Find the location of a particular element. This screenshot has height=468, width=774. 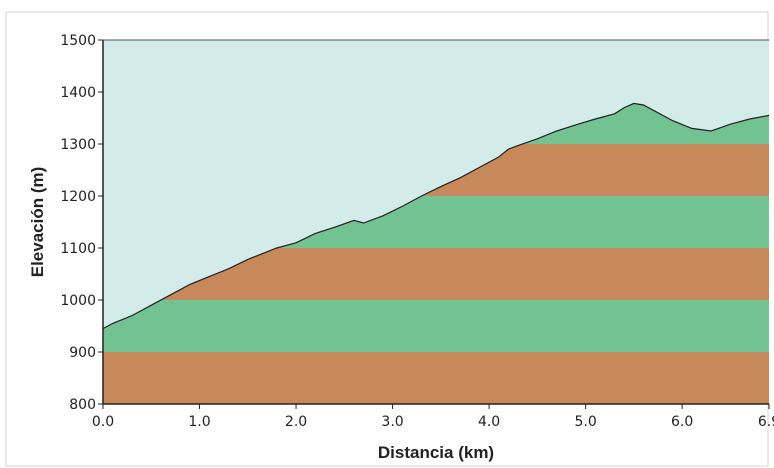

y-axis-ticks: 800 900 1000 1100 1200 1300 1400 1500 is located at coordinates (81, 223).